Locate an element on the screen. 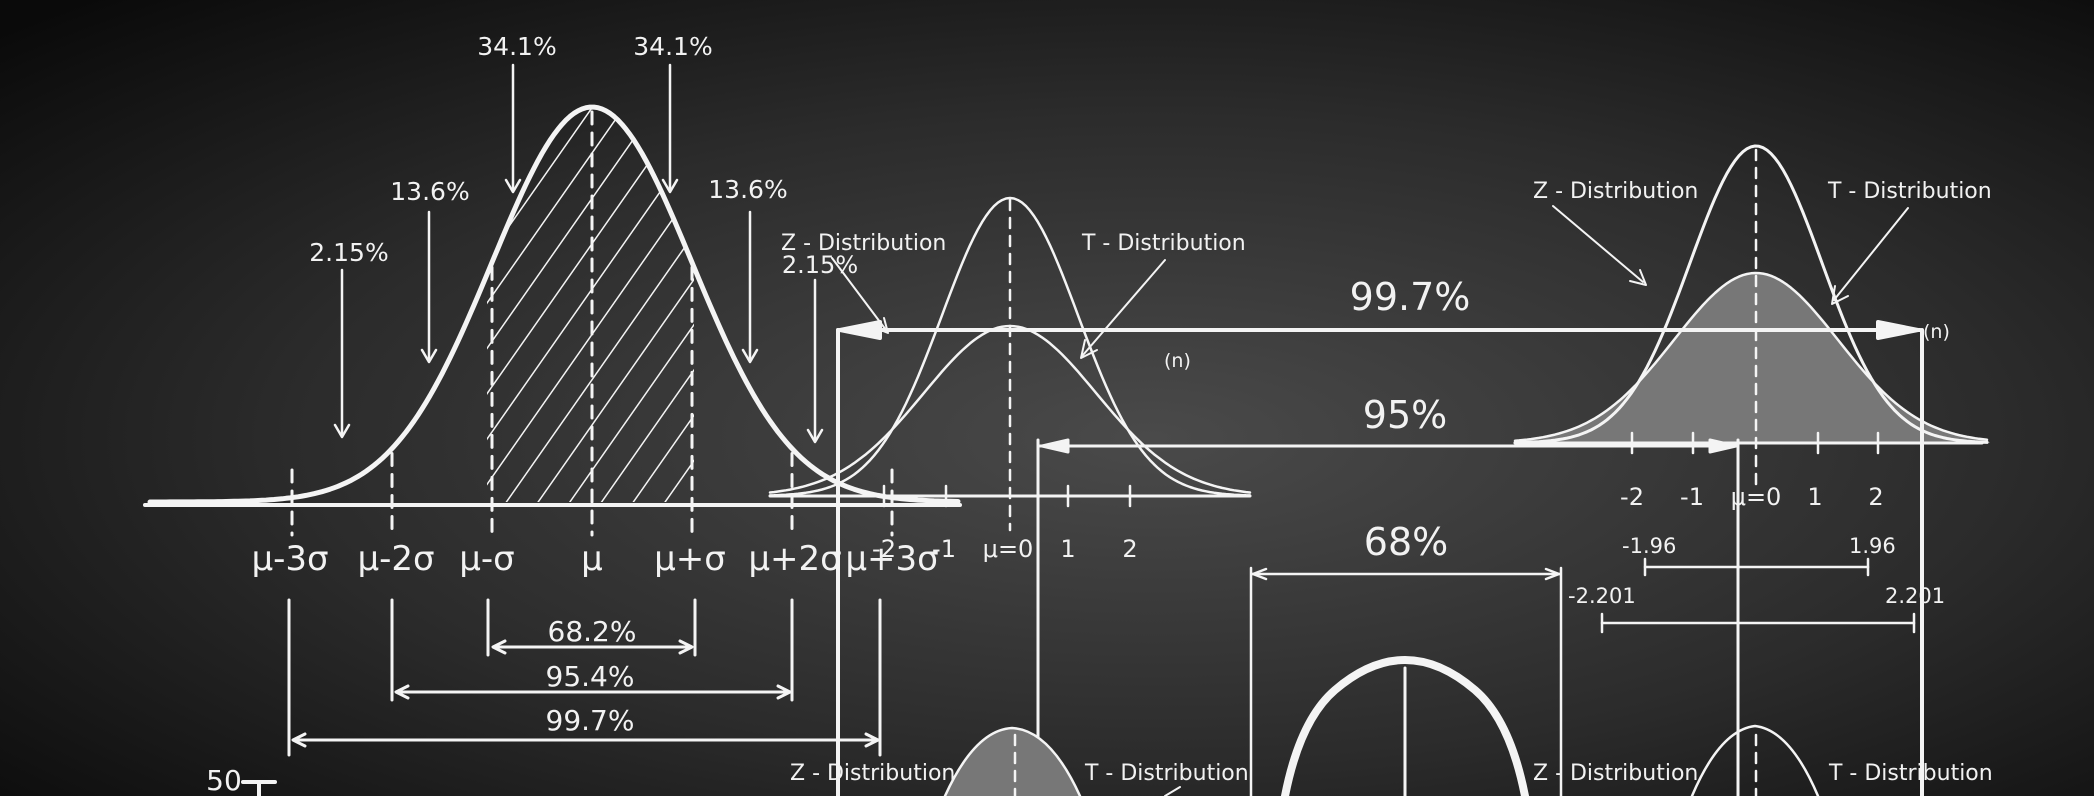 This screenshot has width=2094, height=796. z-label-middle: Z - Distribution is located at coordinates (863, 243).